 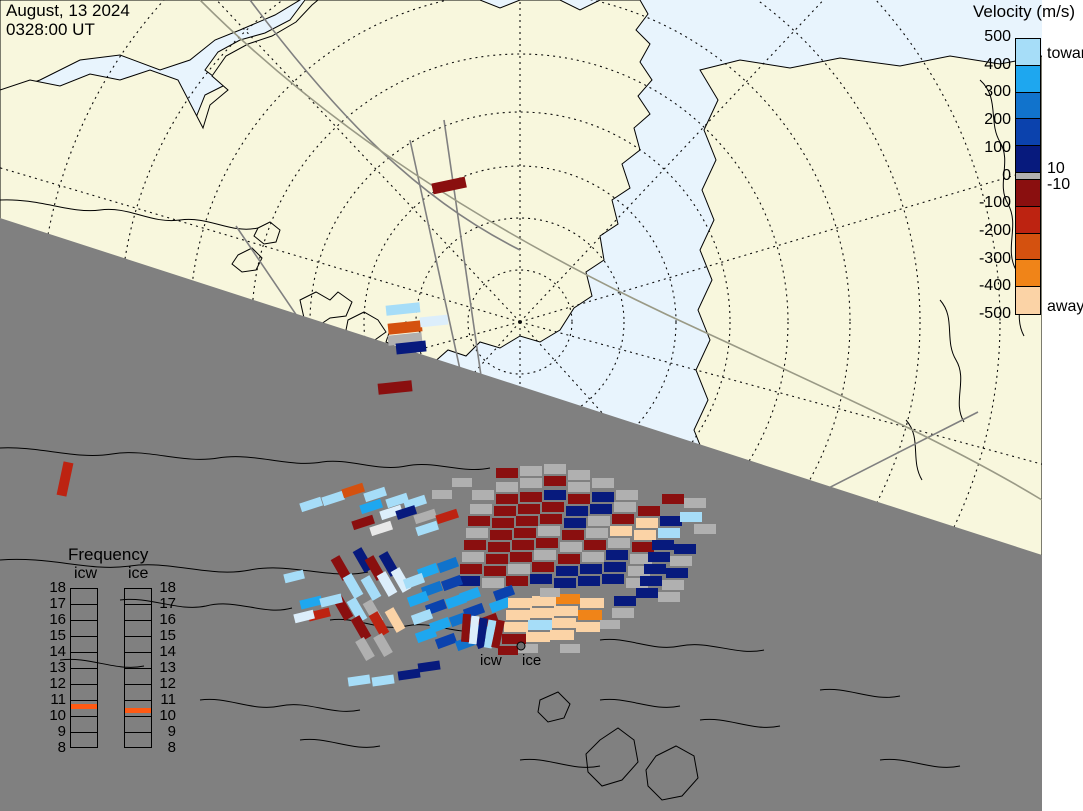 What do you see at coordinates (68, 20) in the screenshot?
I see `timestamp-label: August, 13 2024 0328:00 UT` at bounding box center [68, 20].